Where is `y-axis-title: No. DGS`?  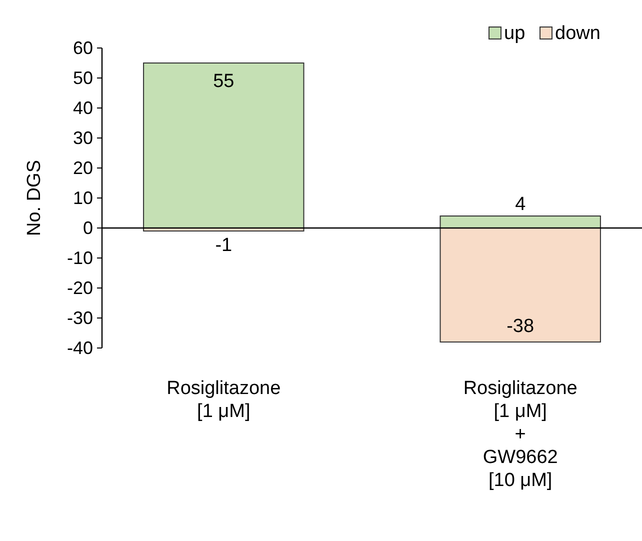
y-axis-title: No. DGS is located at coordinates (34, 198).